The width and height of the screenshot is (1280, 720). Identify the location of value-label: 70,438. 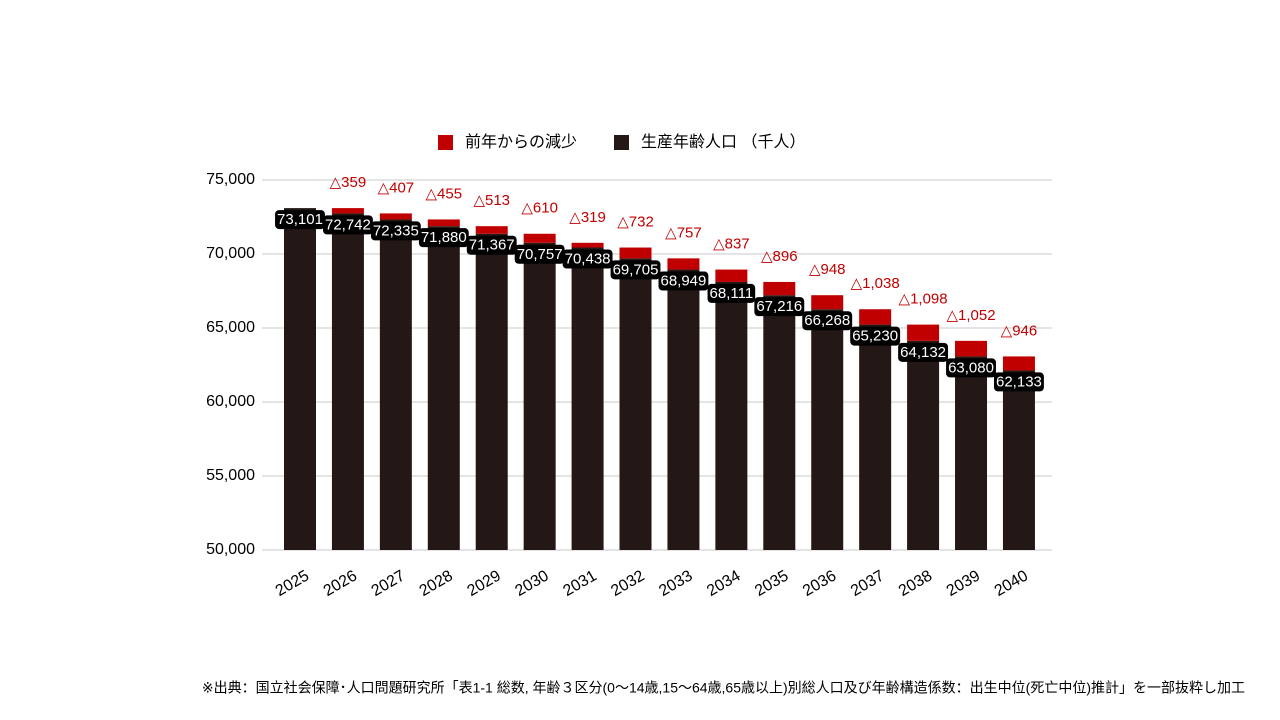
(588, 258).